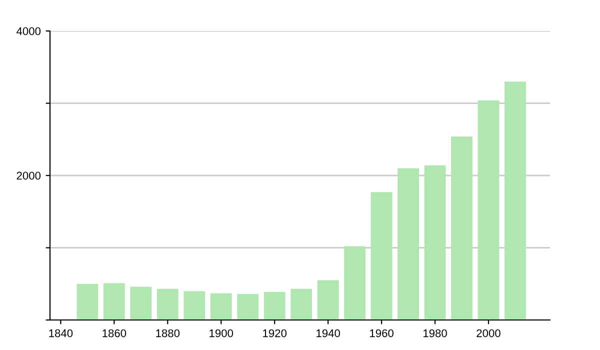  What do you see at coordinates (61, 333) in the screenshot?
I see `x-tick-label: 1840` at bounding box center [61, 333].